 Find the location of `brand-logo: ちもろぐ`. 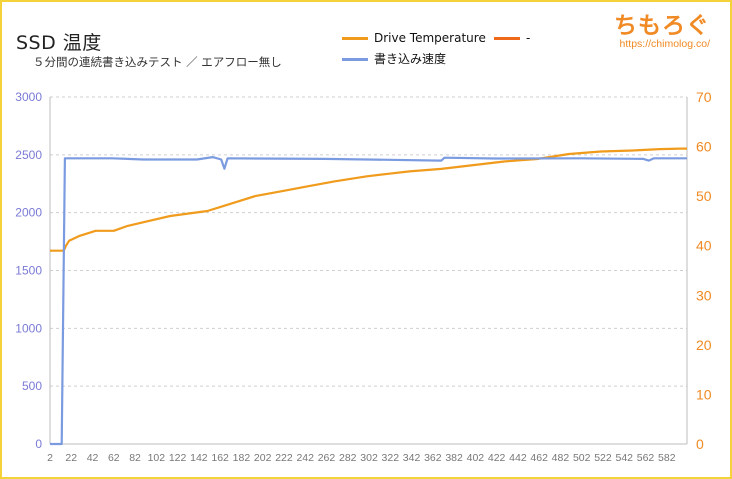

brand-logo: ちもろぐ is located at coordinates (662, 26).